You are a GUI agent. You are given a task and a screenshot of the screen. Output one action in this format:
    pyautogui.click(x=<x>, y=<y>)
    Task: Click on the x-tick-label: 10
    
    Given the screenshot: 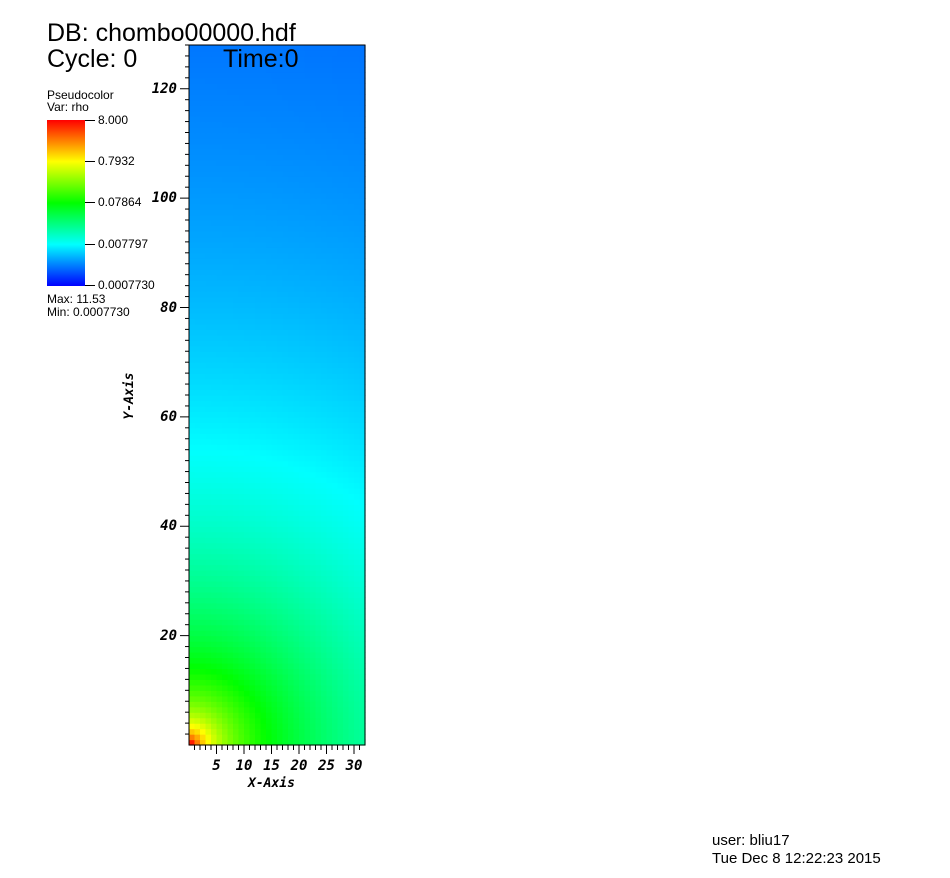 What is the action you would take?
    pyautogui.click(x=244, y=766)
    